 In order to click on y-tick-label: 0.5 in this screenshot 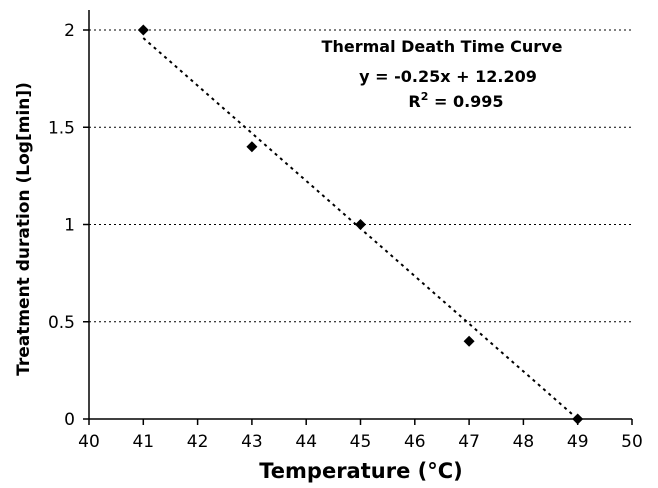, I will do `click(61, 323)`.